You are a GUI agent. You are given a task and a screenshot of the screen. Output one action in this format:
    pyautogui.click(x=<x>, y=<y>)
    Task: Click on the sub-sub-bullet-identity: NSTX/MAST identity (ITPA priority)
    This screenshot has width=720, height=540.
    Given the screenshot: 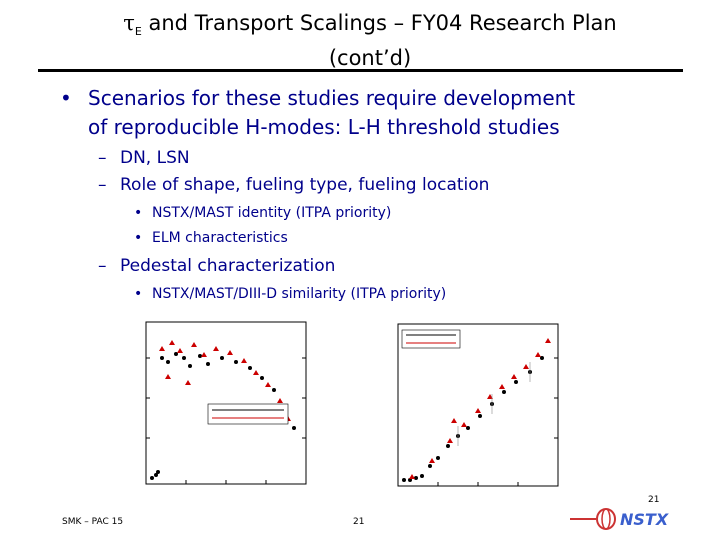 What is the action you would take?
    pyautogui.click(x=272, y=213)
    